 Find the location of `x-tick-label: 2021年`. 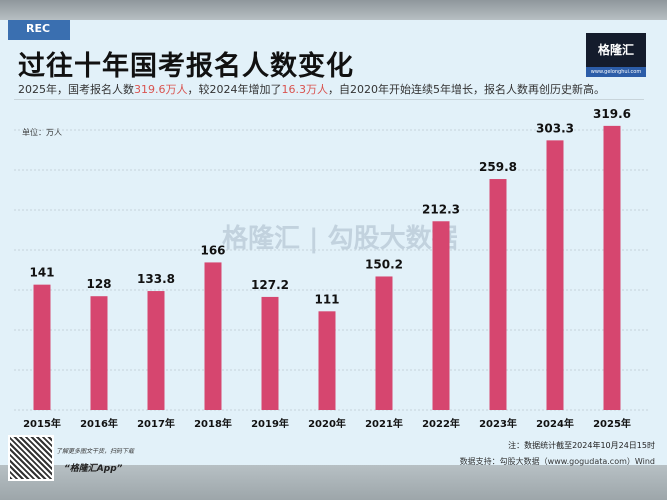

x-tick-label: 2021年 is located at coordinates (384, 423).